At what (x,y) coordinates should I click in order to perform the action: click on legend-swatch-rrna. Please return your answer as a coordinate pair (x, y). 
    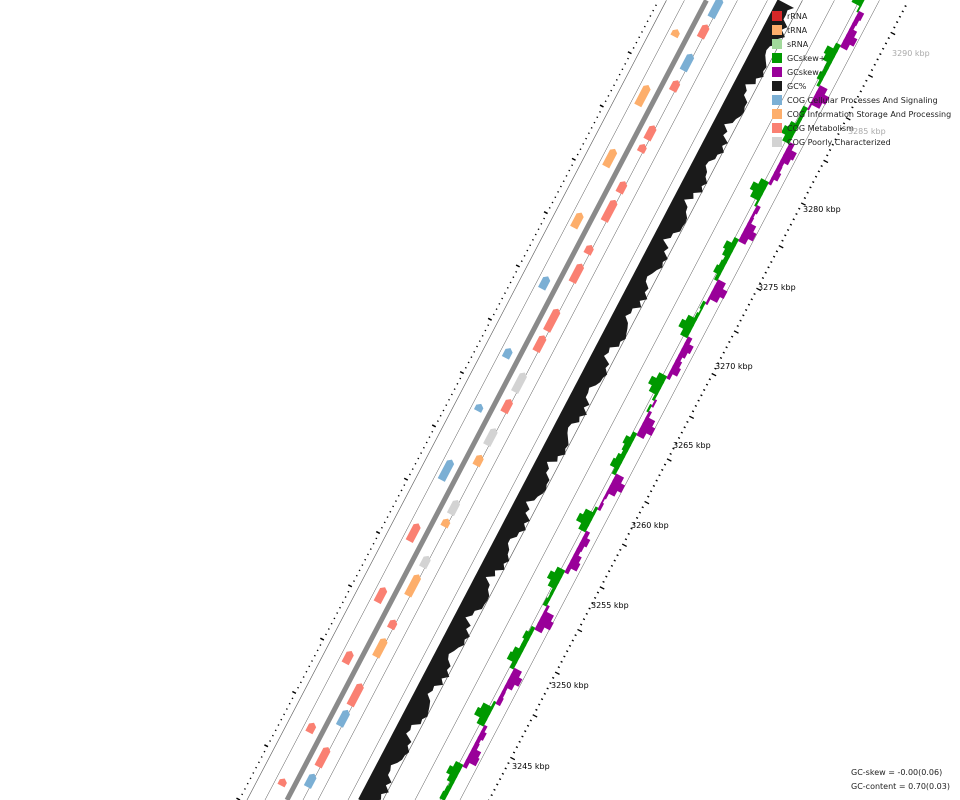
    Looking at the image, I should click on (777, 16).